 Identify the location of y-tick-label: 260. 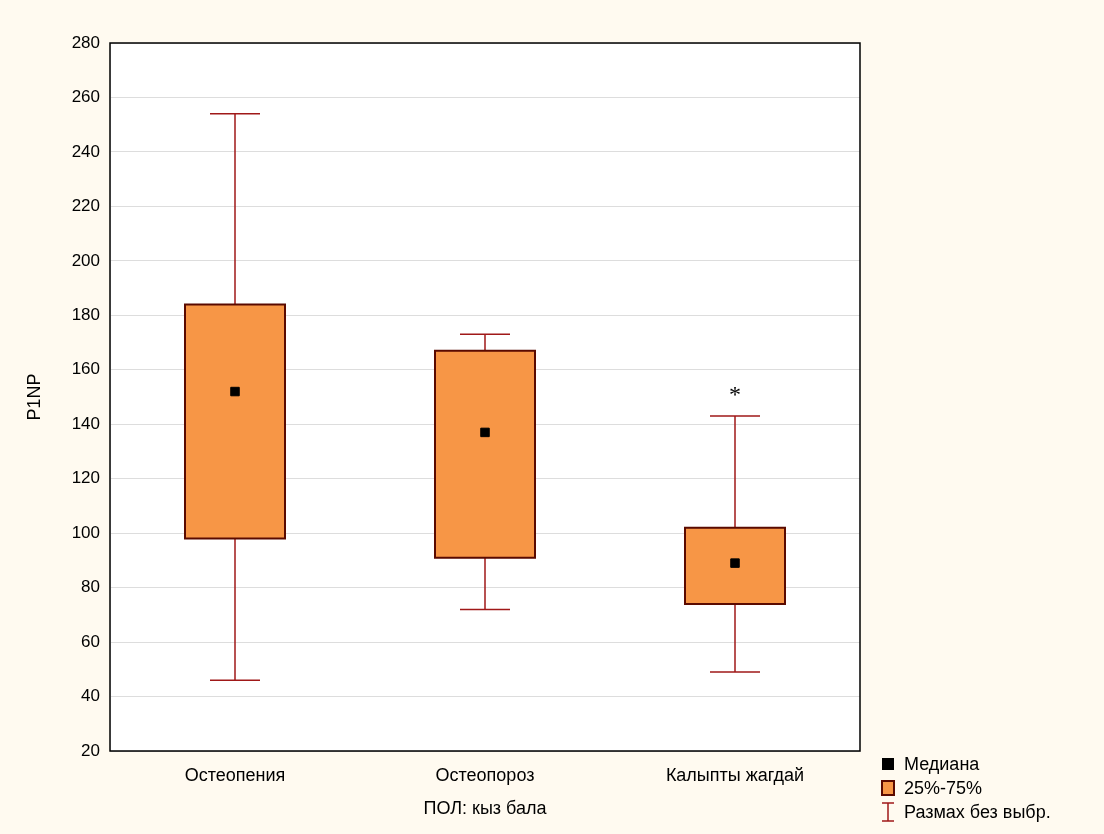
(85, 97).